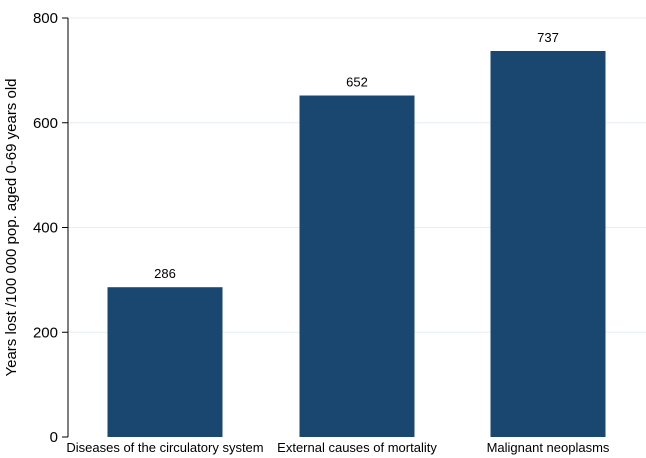 This screenshot has height=458, width=646. I want to click on y-tick-label-800: 800, so click(45, 18).